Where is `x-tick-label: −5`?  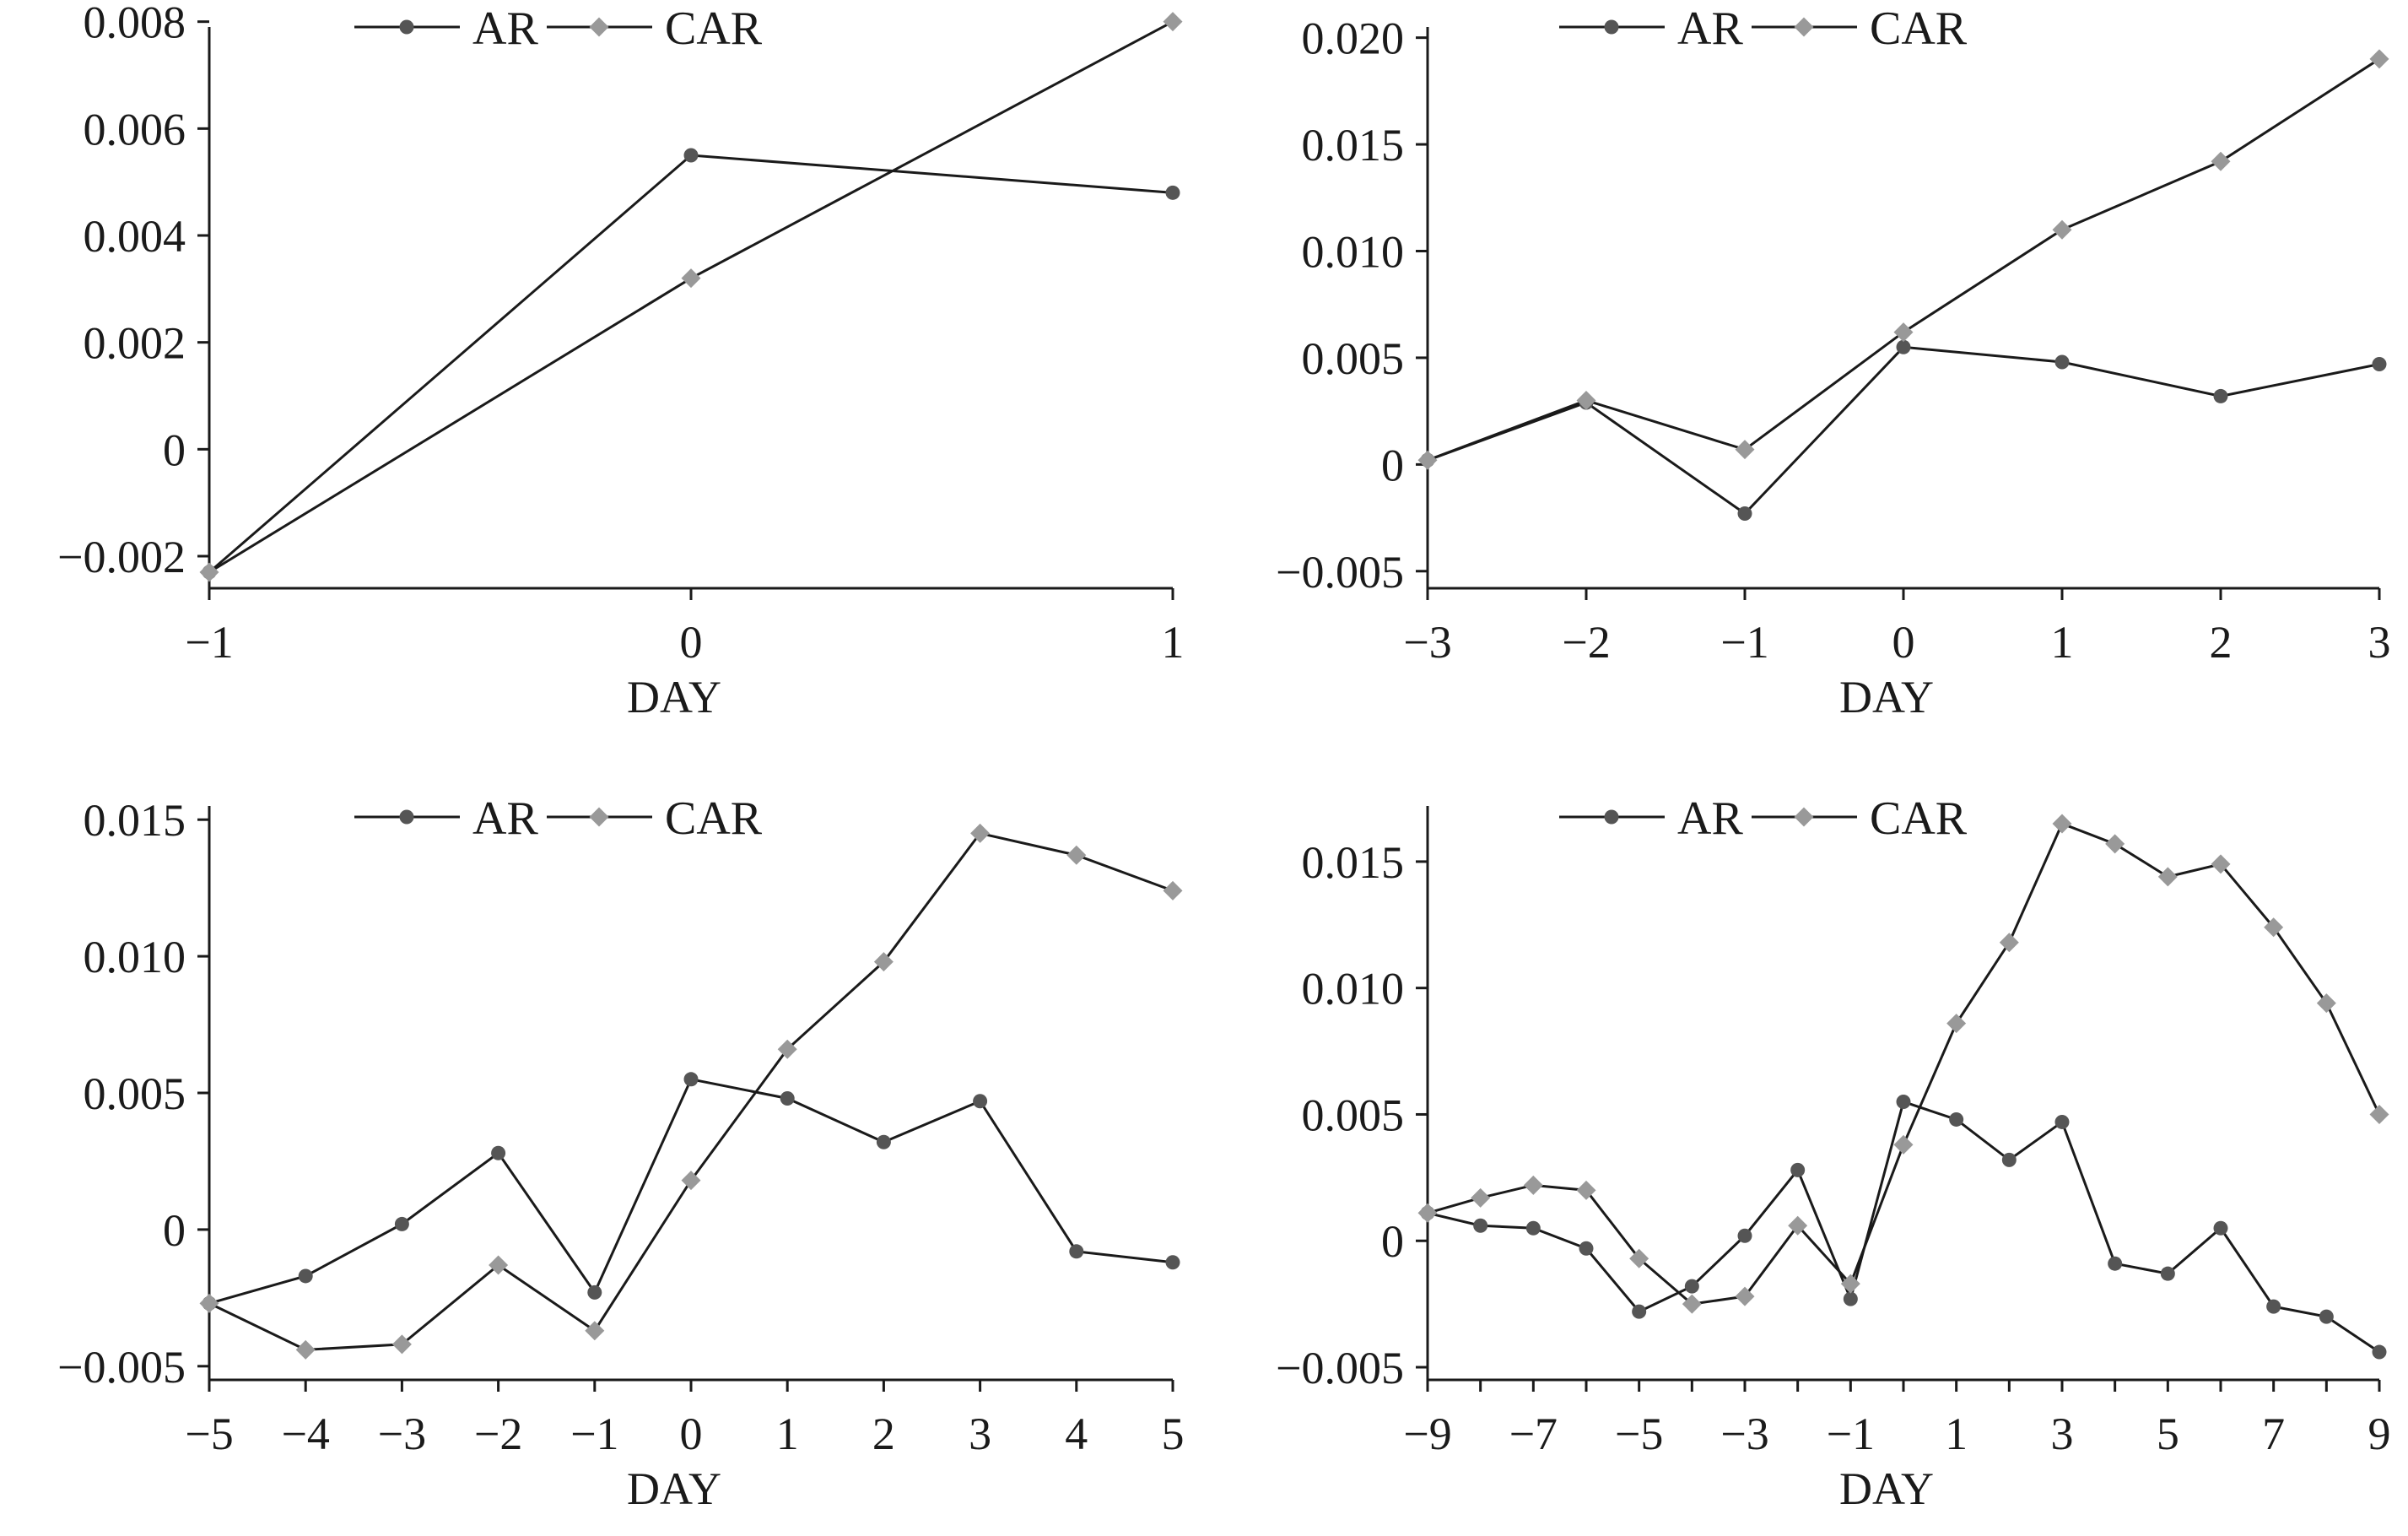 x-tick-label: −5 is located at coordinates (209, 1434).